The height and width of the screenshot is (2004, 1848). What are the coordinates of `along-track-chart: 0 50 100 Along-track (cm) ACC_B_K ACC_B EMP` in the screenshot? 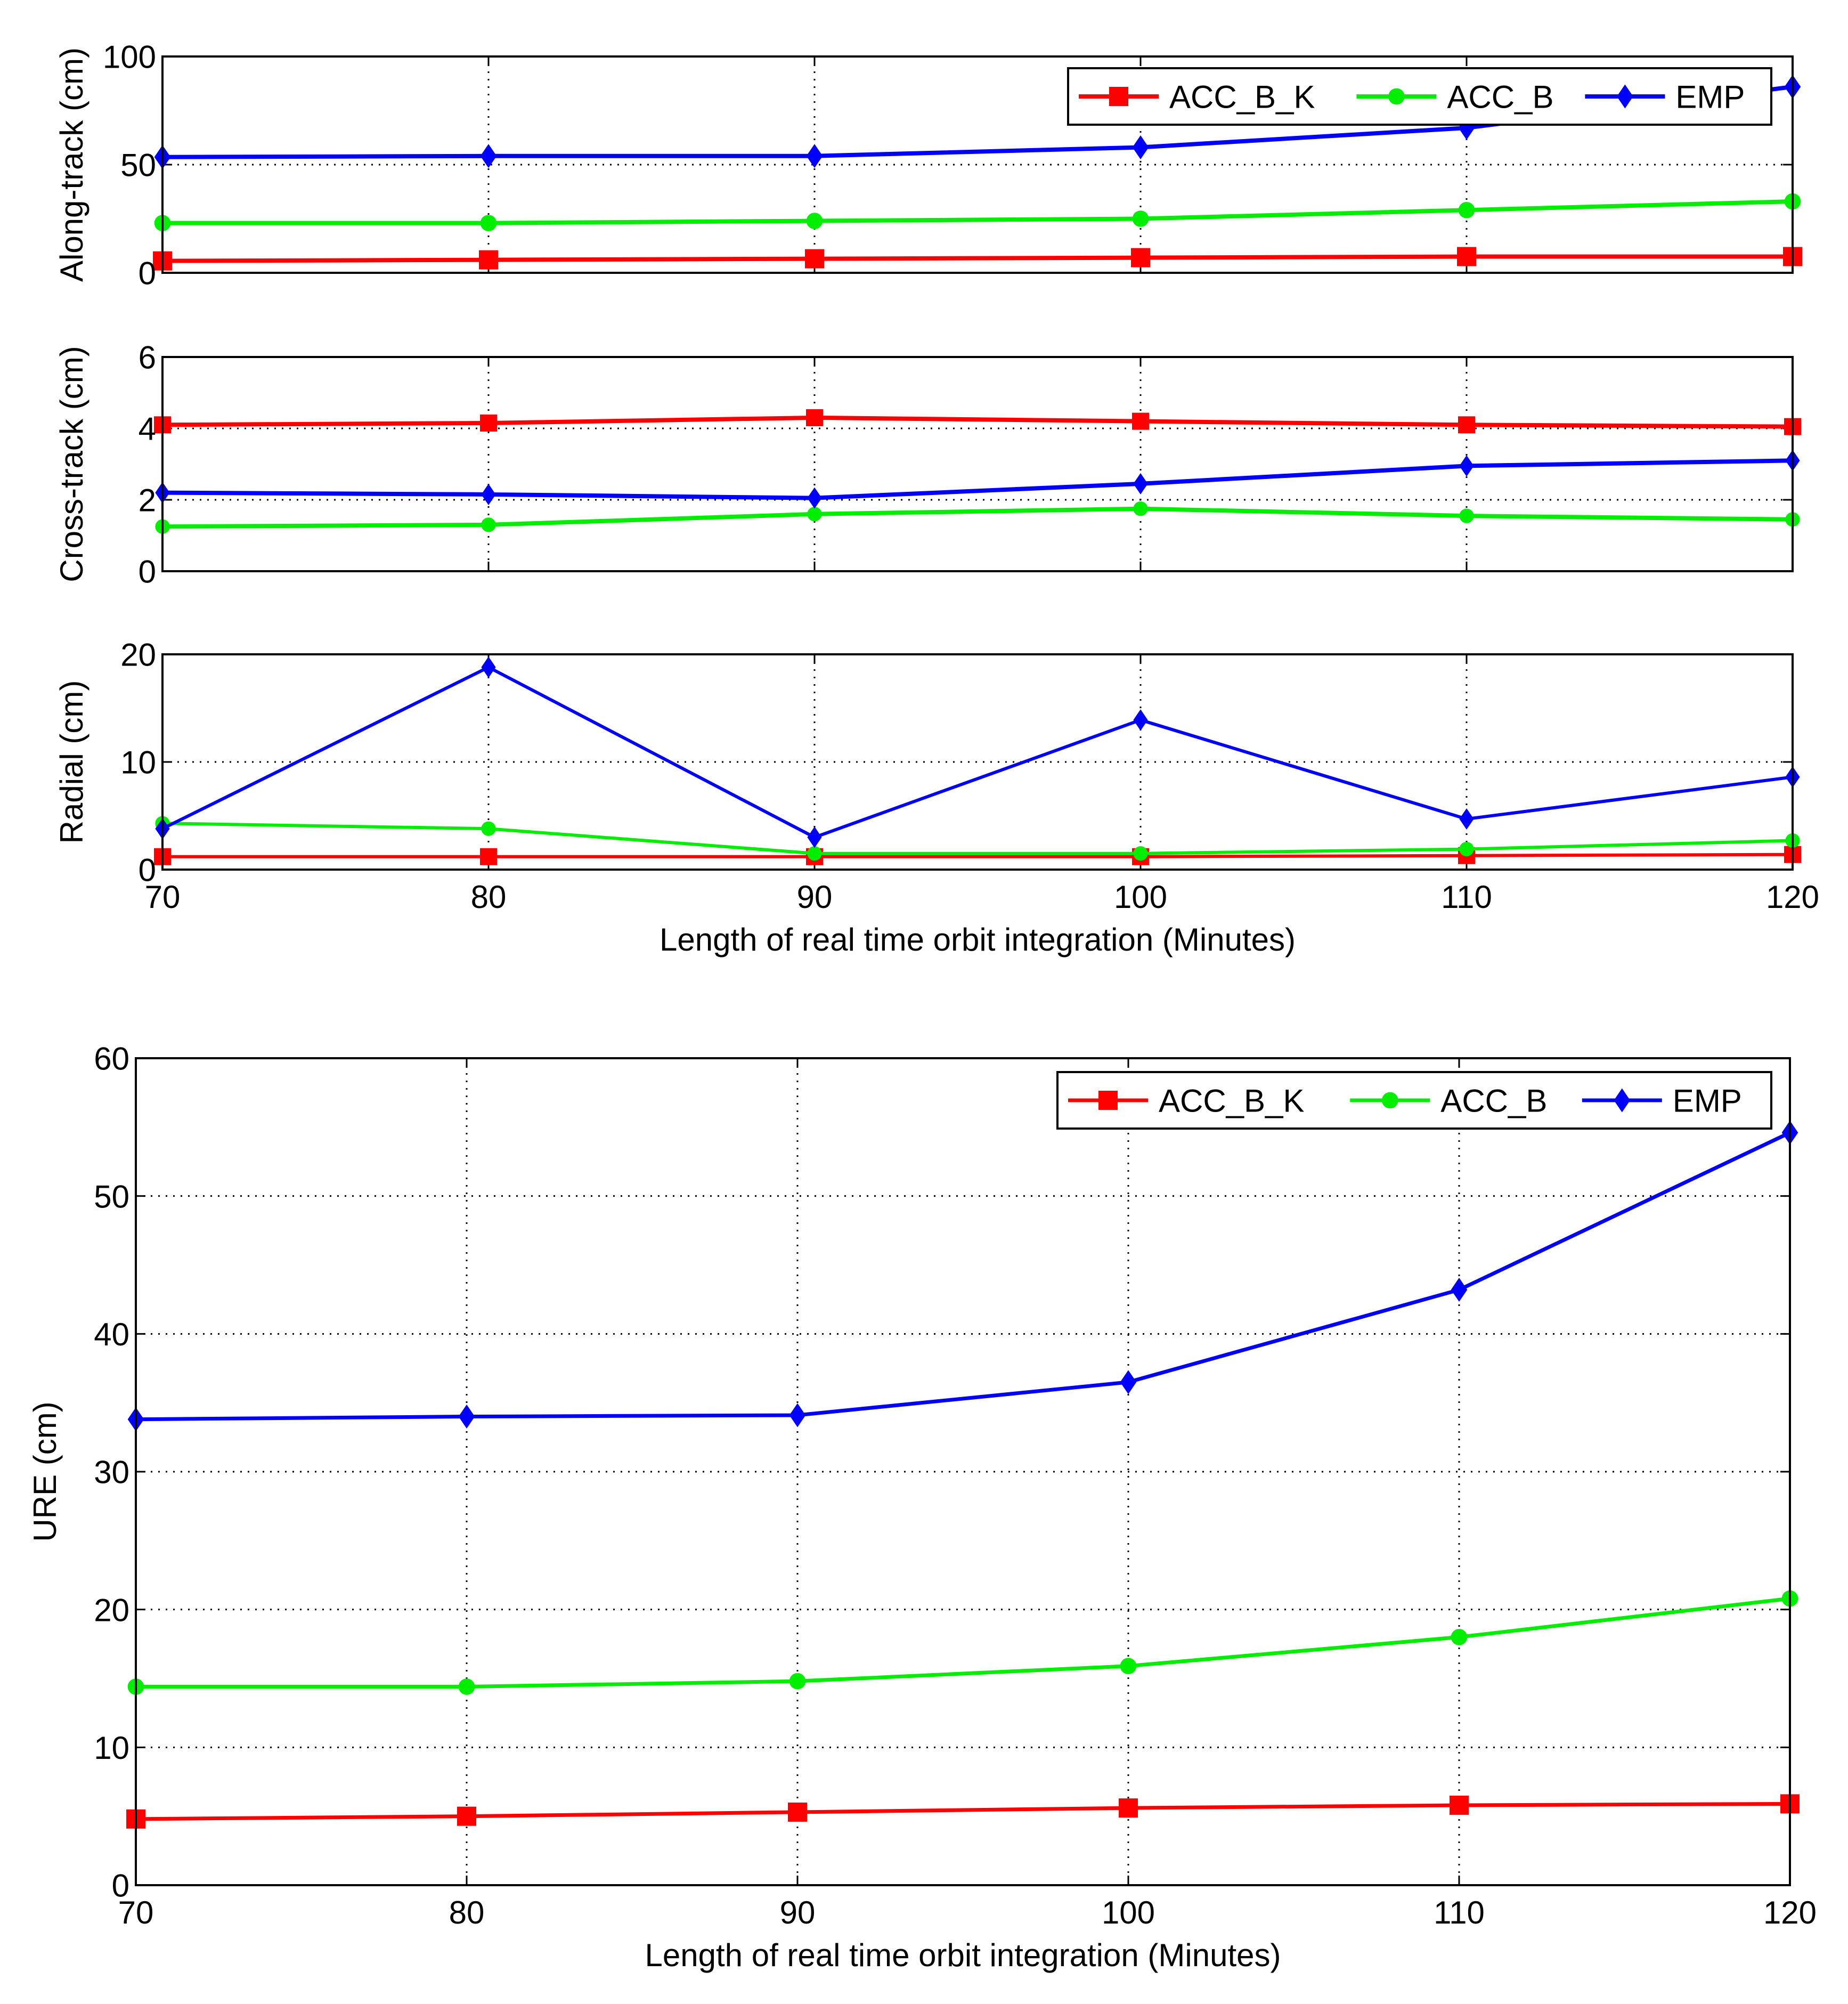 It's located at (928, 165).